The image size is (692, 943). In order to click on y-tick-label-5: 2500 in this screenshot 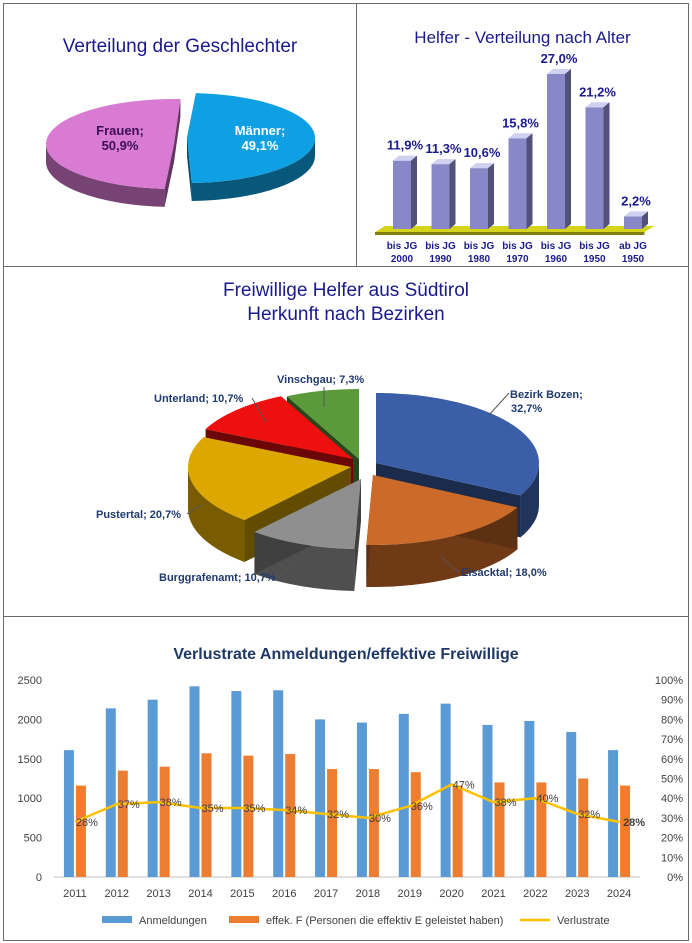, I will do `click(30, 681)`.